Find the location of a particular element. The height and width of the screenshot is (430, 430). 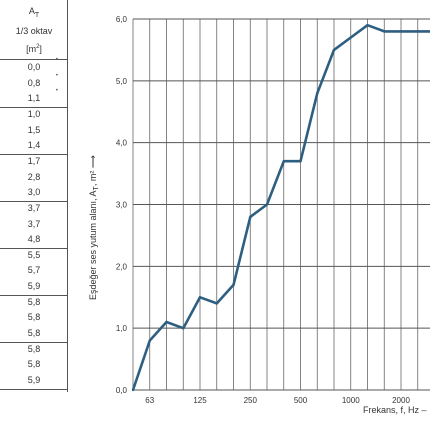

table-cell: 1,1 is located at coordinates (34, 98).